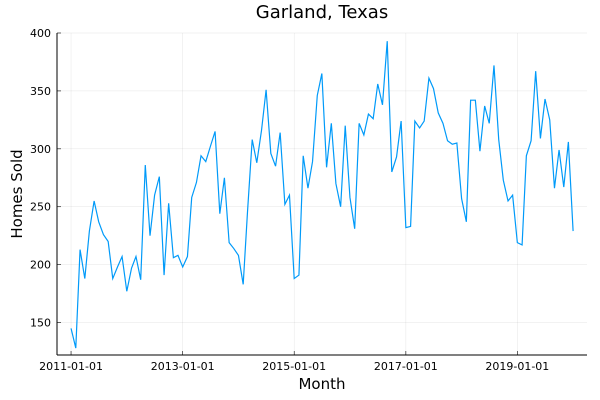 This screenshot has width=600, height=400. Describe the element at coordinates (322, 12) in the screenshot. I see `chart-title: Garland, Texas` at that location.